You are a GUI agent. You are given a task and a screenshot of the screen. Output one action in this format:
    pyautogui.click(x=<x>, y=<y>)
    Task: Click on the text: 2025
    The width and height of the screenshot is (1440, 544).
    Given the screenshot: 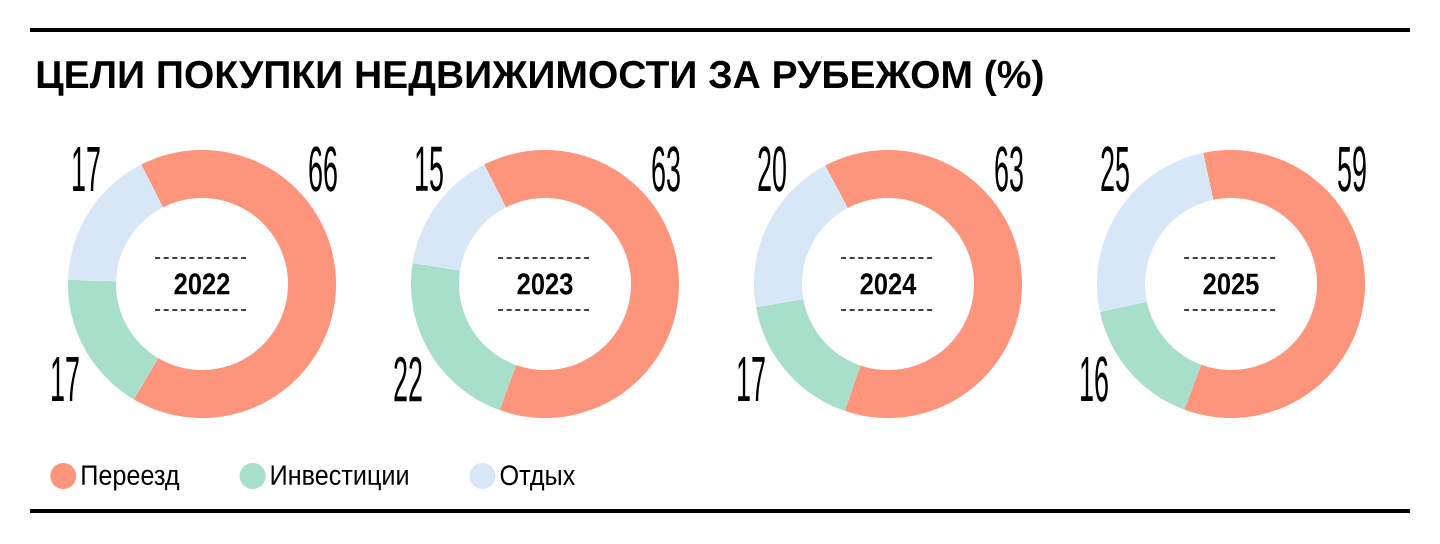 What is the action you would take?
    pyautogui.click(x=1231, y=284)
    